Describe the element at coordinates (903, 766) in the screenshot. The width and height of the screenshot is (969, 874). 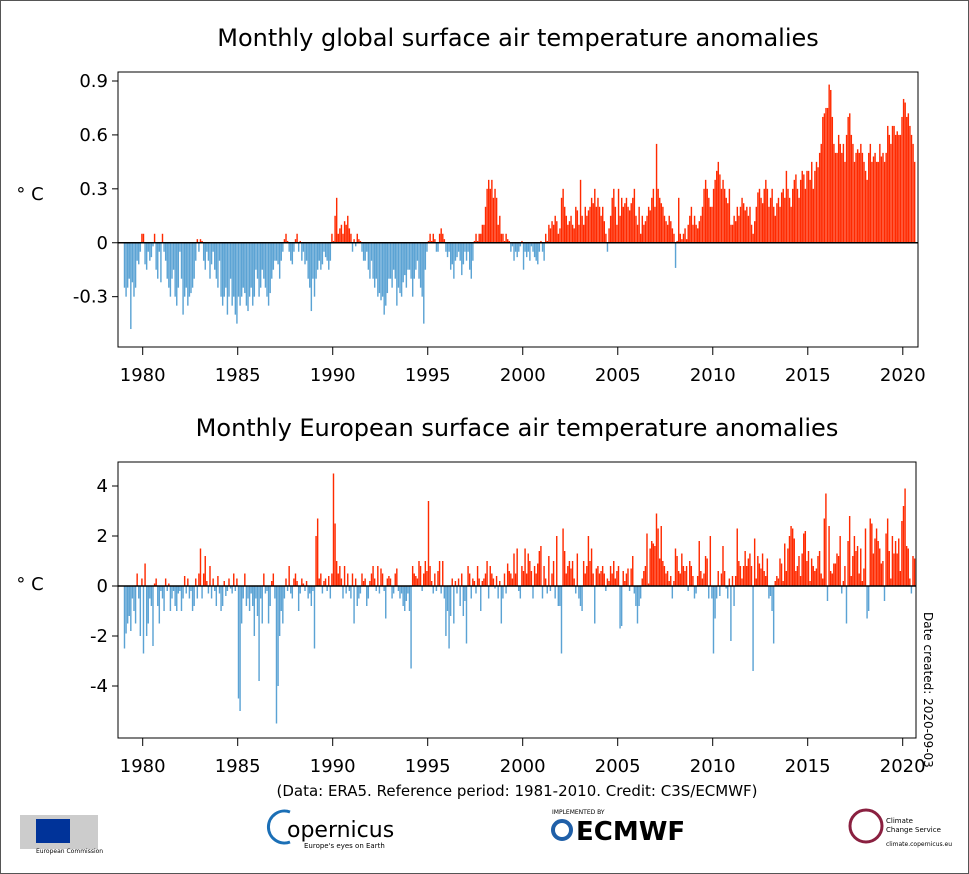
I see `x-tick-label: 2020` at that location.